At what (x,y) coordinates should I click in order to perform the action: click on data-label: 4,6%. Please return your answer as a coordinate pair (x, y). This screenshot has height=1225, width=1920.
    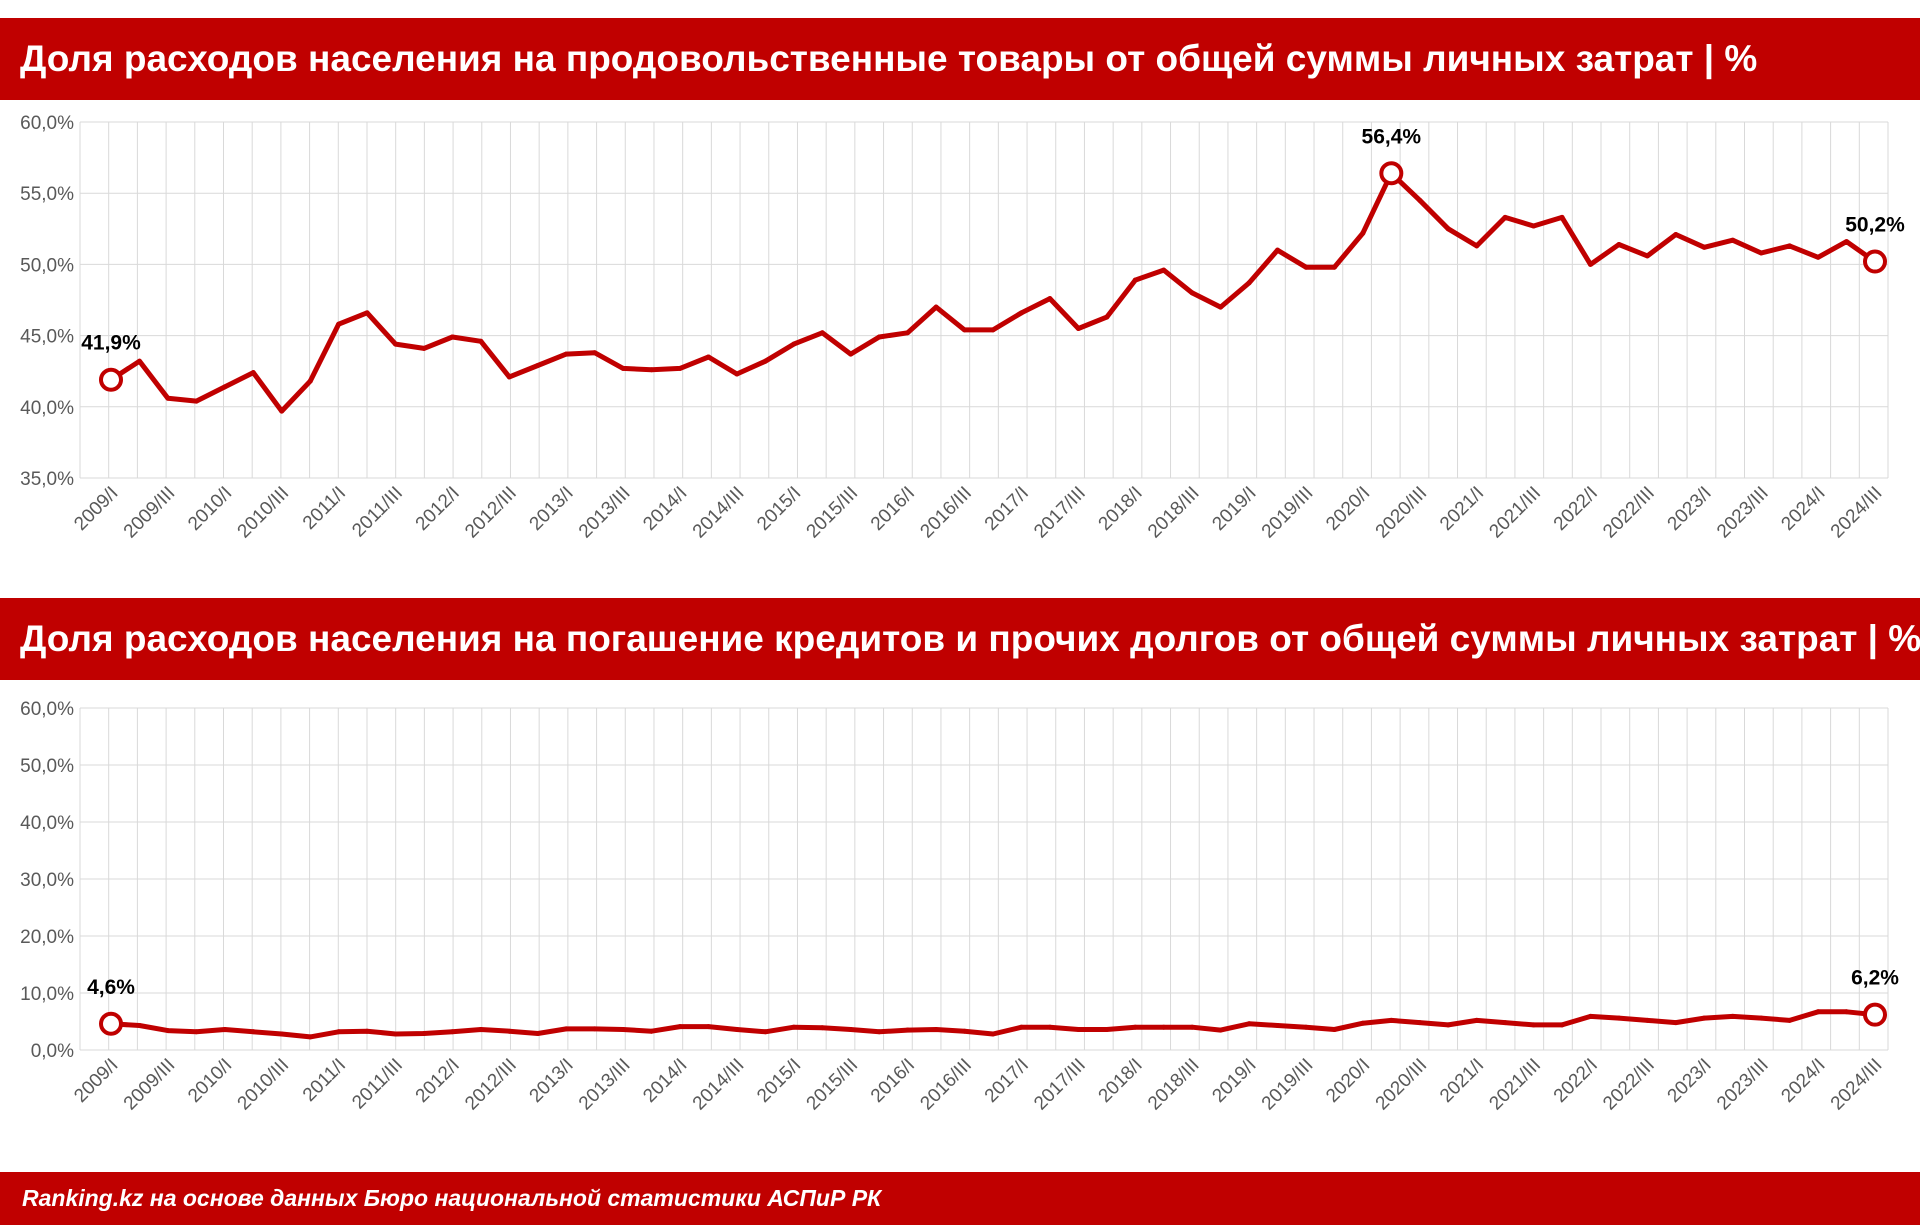
    Looking at the image, I should click on (111, 987).